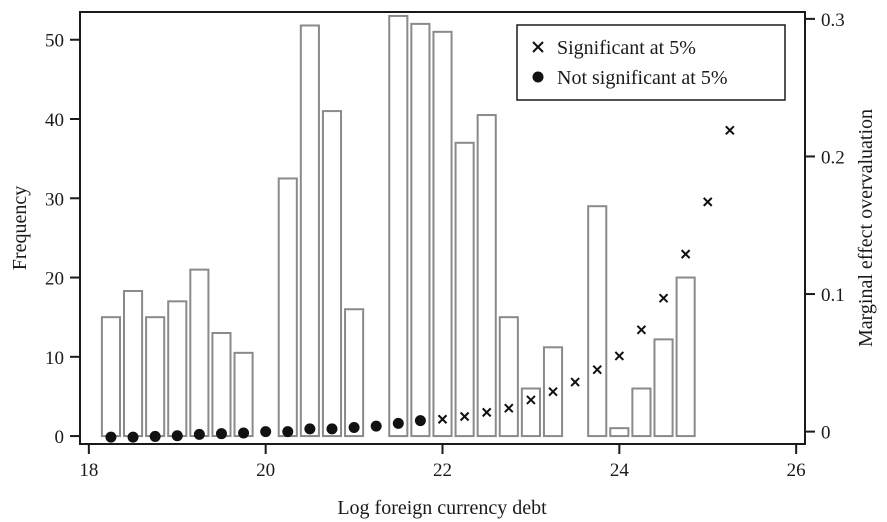  What do you see at coordinates (620, 470) in the screenshot?
I see `x-tick-label: 24` at bounding box center [620, 470].